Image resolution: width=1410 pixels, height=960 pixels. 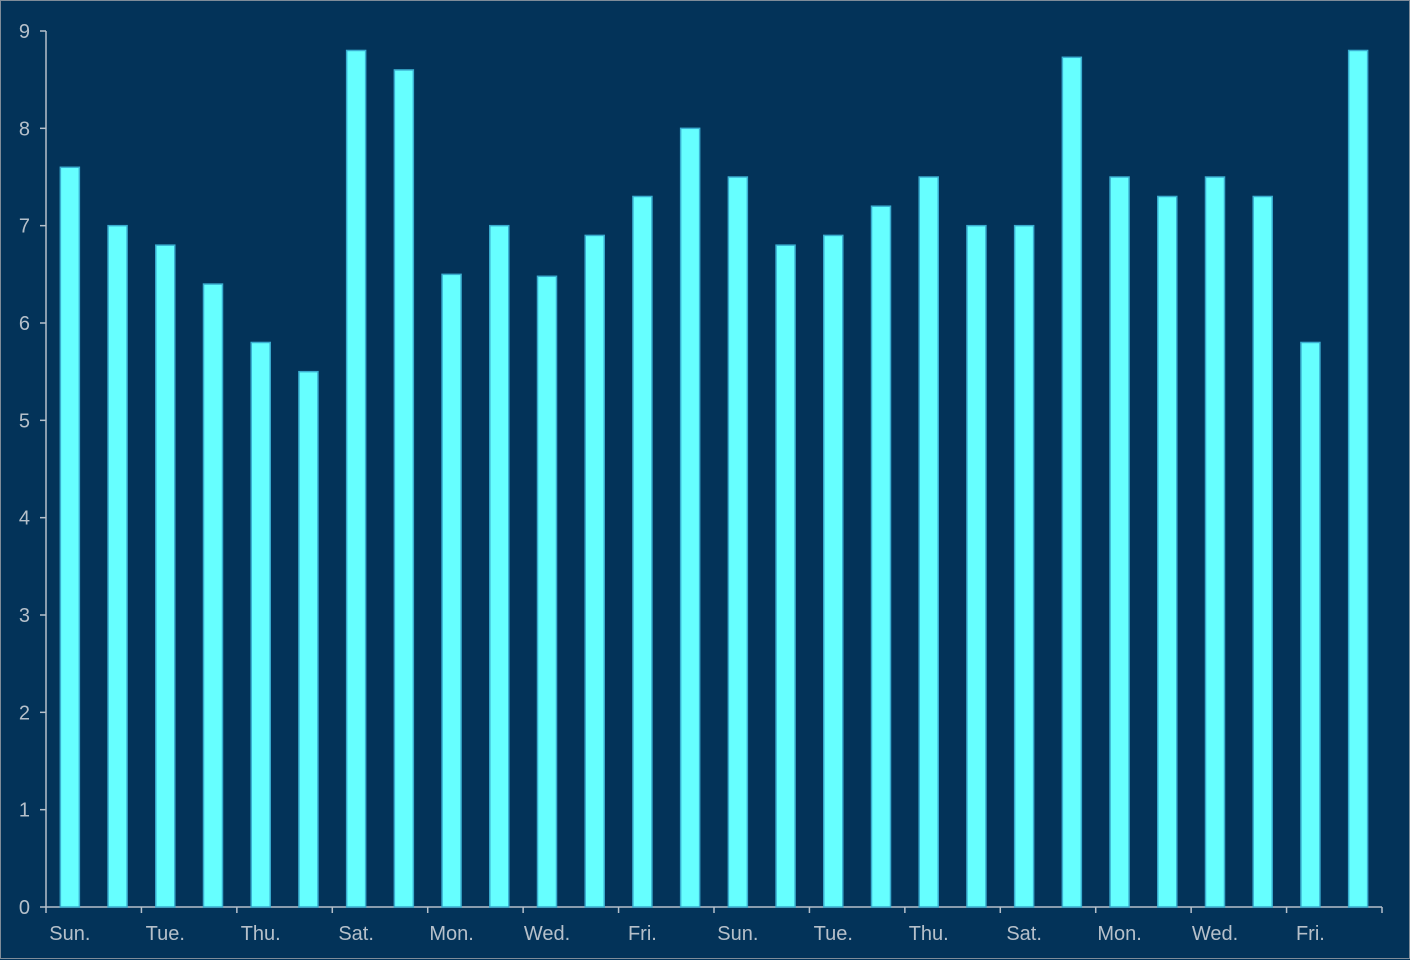 I want to click on y-tick-label: 8, so click(x=24, y=129).